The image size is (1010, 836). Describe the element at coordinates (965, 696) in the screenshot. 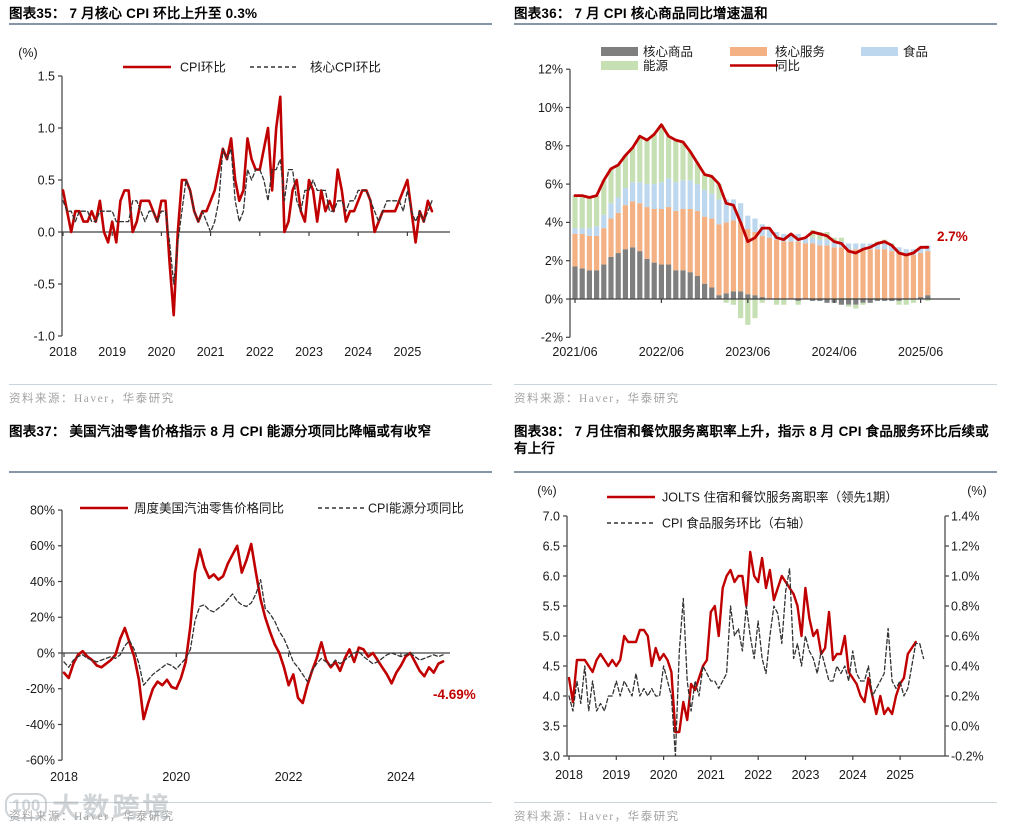

I see `y-tick-label: 0.2%` at that location.